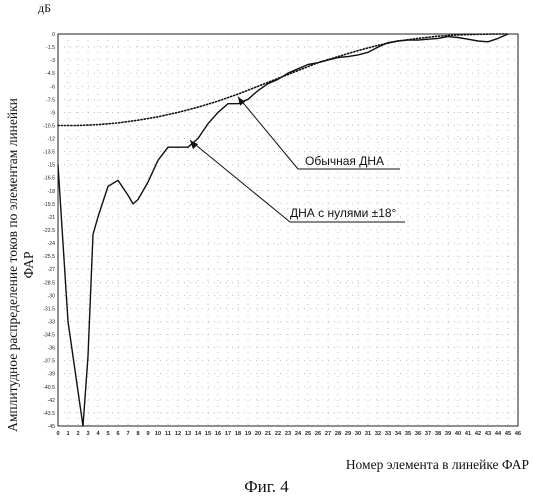 The width and height of the screenshot is (533, 500). Describe the element at coordinates (49, 126) in the screenshot. I see `y-tick-label: -10.5` at that location.